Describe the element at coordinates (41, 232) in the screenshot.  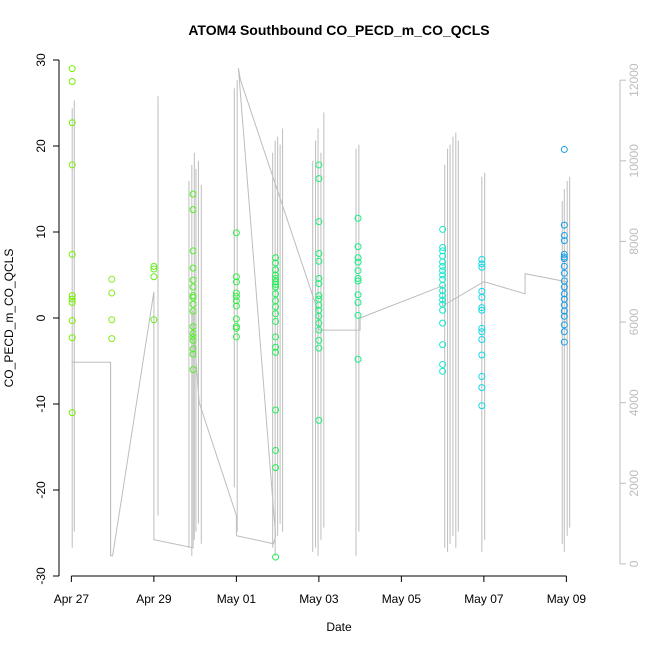
I see `y-tick-label-4: 10` at that location.